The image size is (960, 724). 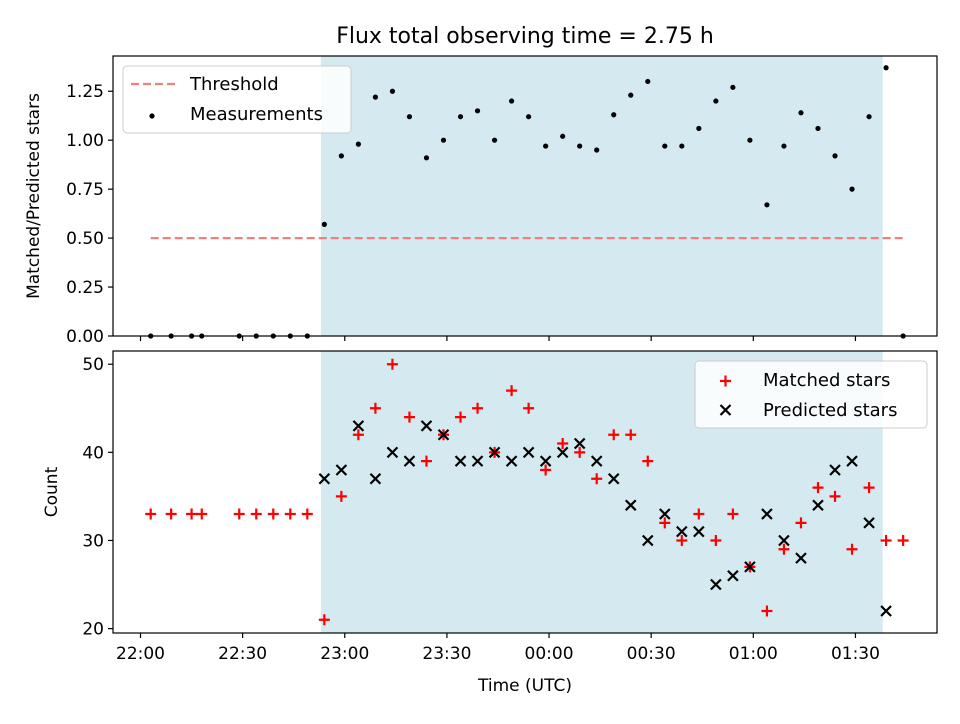 I want to click on legend-matched-swatch, so click(x=725, y=381).